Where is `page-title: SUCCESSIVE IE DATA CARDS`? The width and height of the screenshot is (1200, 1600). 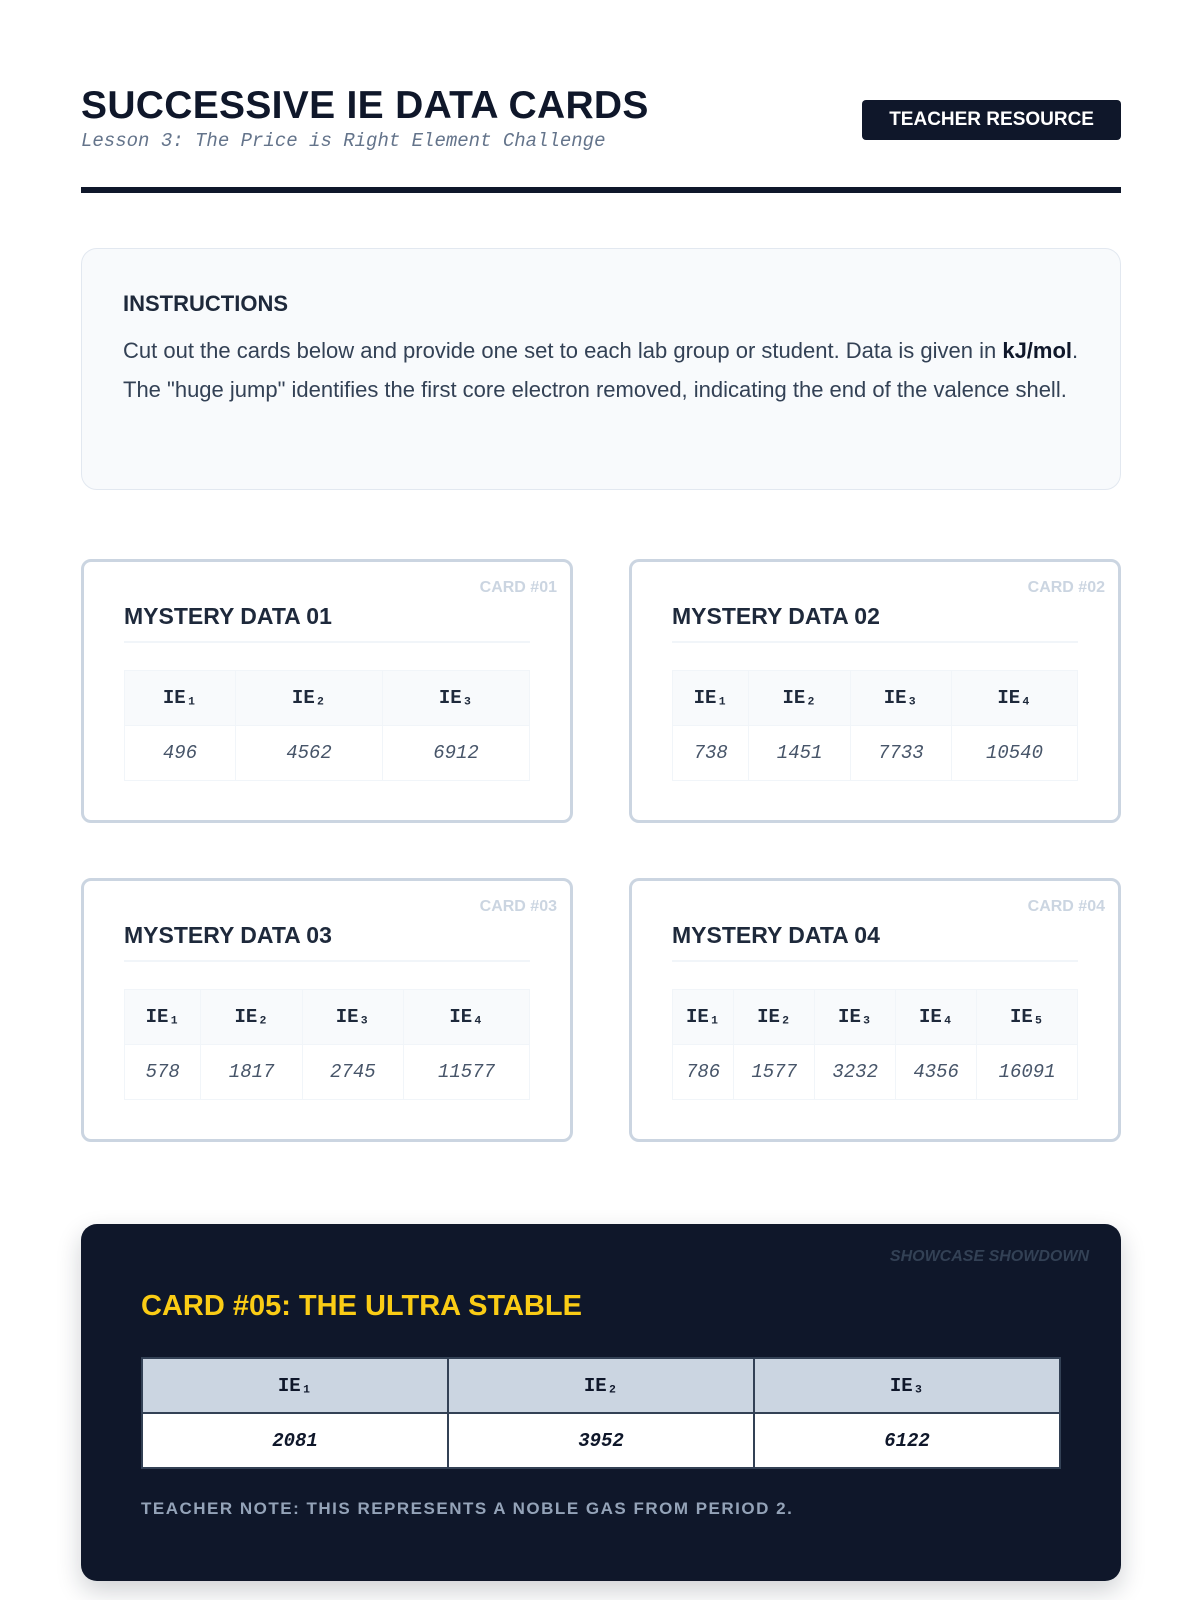
page-title: SUCCESSIVE IE DATA CARDS is located at coordinates (365, 105).